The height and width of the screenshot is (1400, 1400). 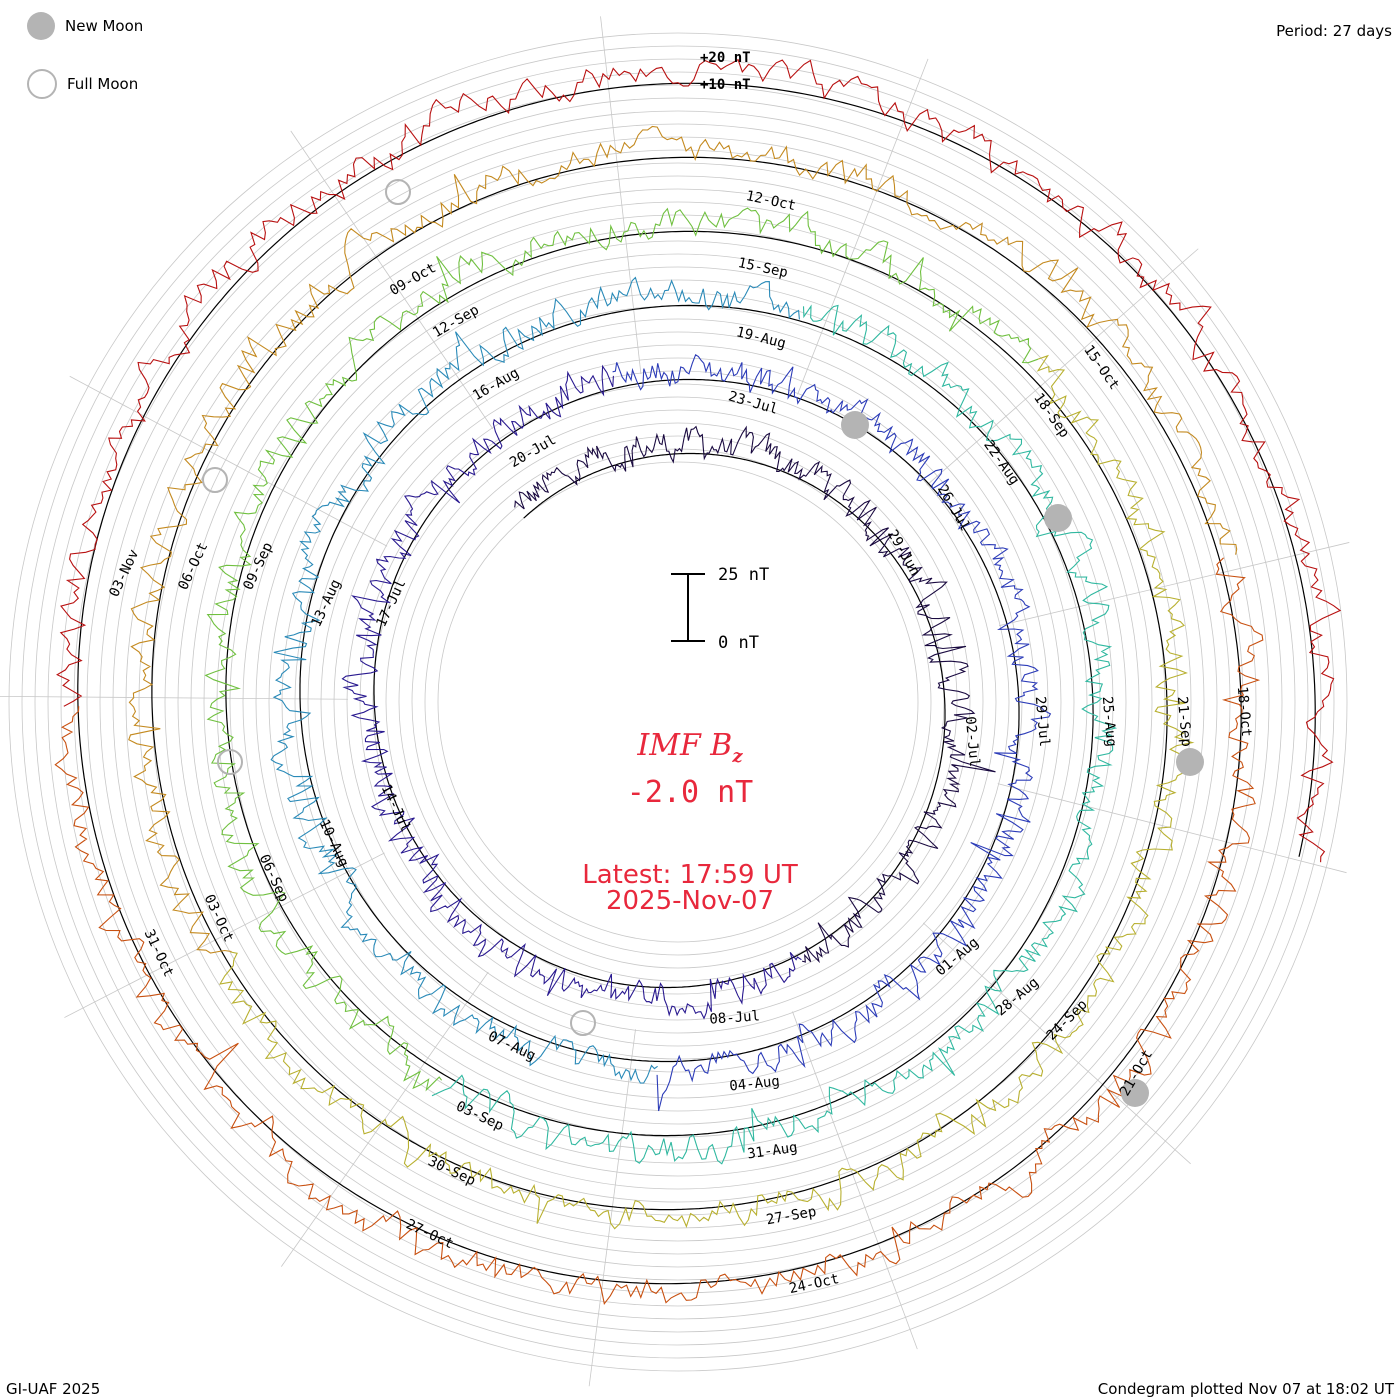 What do you see at coordinates (104, 26) in the screenshot?
I see `legend-new-moon-label: New Moon` at bounding box center [104, 26].